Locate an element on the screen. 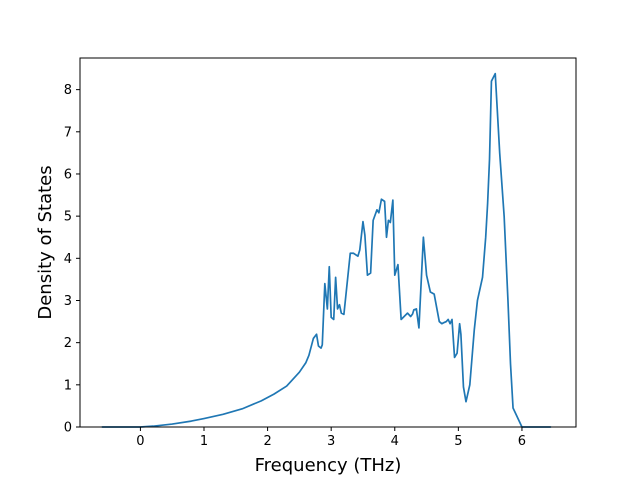 This screenshot has width=640, height=480. y-tick-label: 2 is located at coordinates (68, 343).